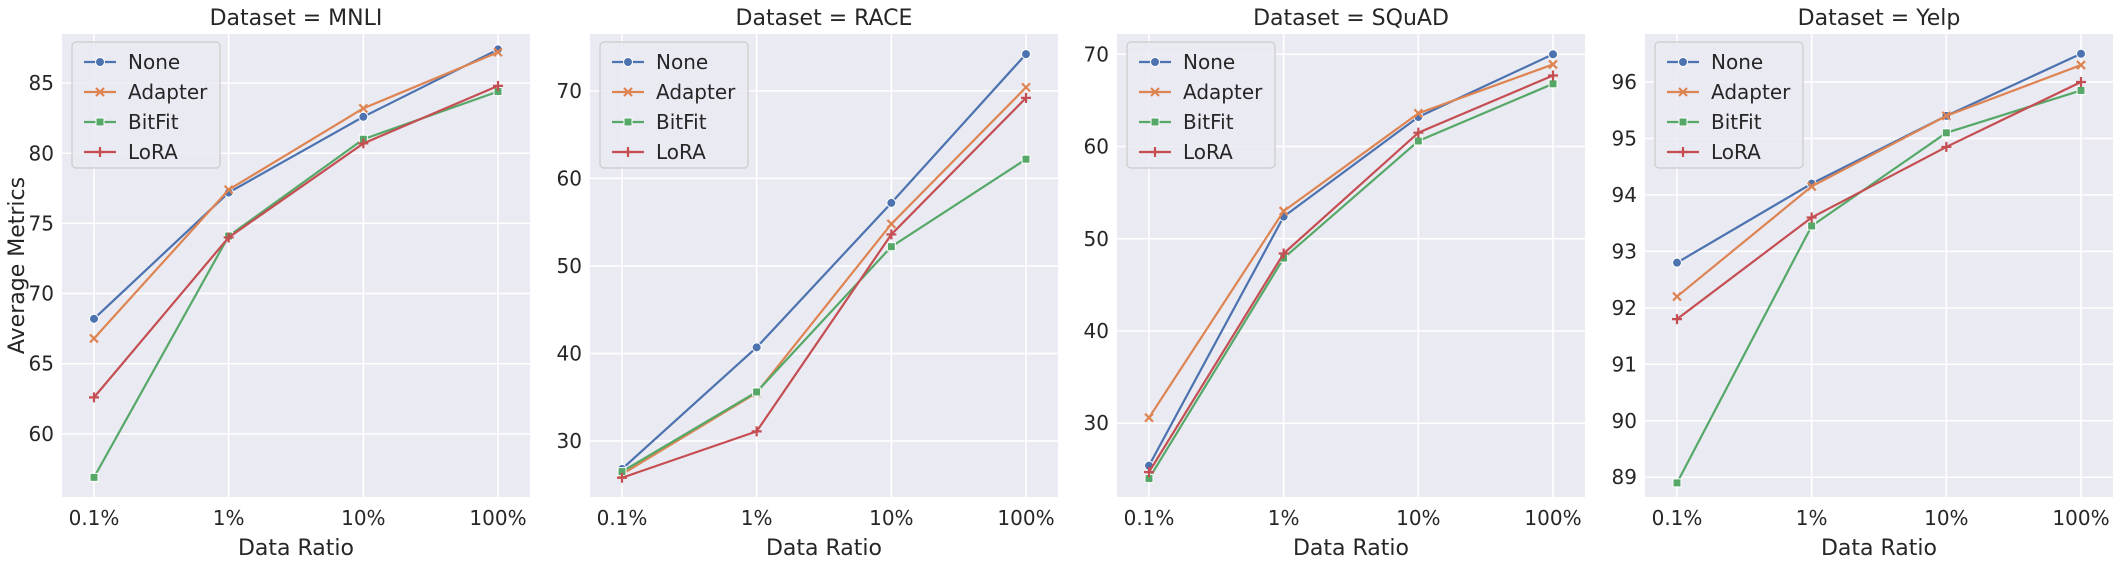 The height and width of the screenshot is (566, 2127). I want to click on legend-entry: None, so click(132, 62).